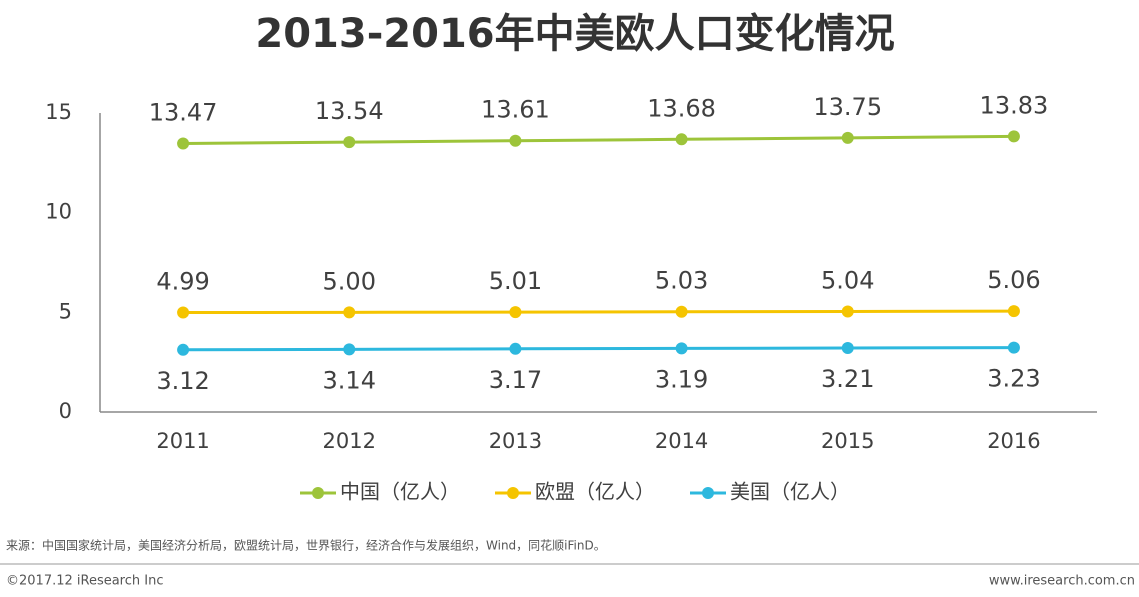 The height and width of the screenshot is (597, 1139). I want to click on y-tick-label: 10, so click(58, 212).